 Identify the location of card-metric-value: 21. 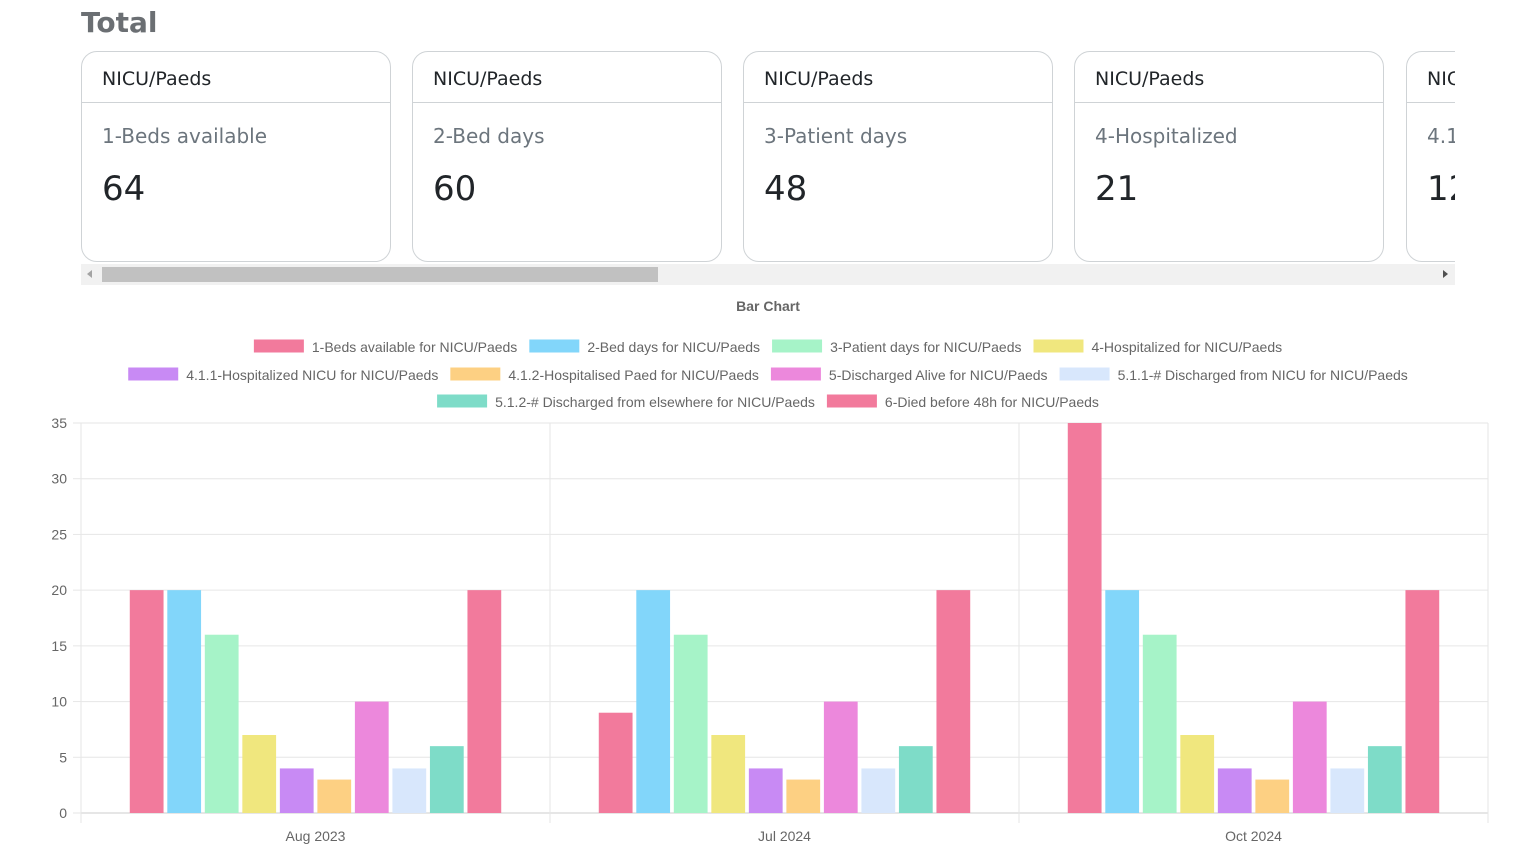
(1117, 189).